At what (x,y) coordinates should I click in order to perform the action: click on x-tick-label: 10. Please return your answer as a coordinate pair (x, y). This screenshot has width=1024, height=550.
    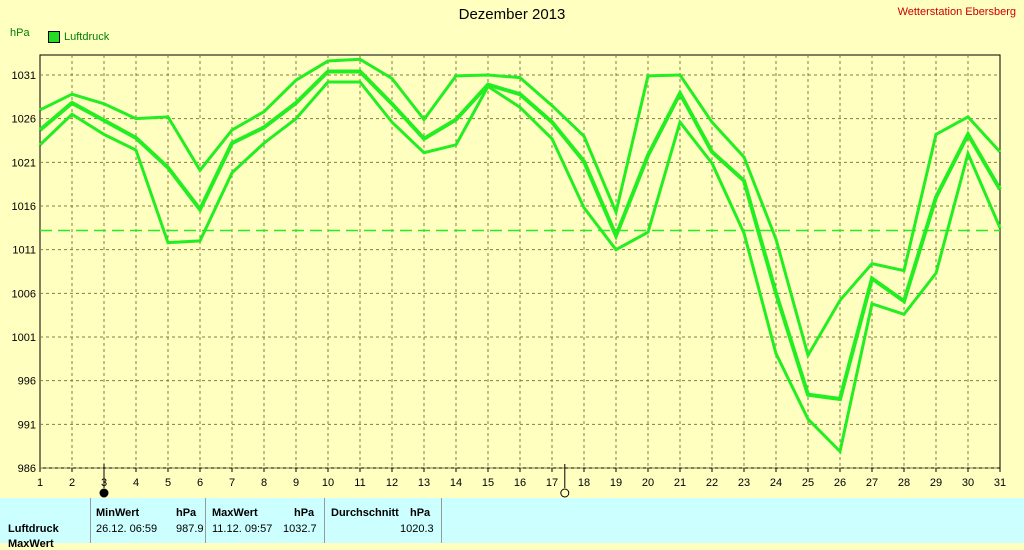
    Looking at the image, I should click on (328, 483).